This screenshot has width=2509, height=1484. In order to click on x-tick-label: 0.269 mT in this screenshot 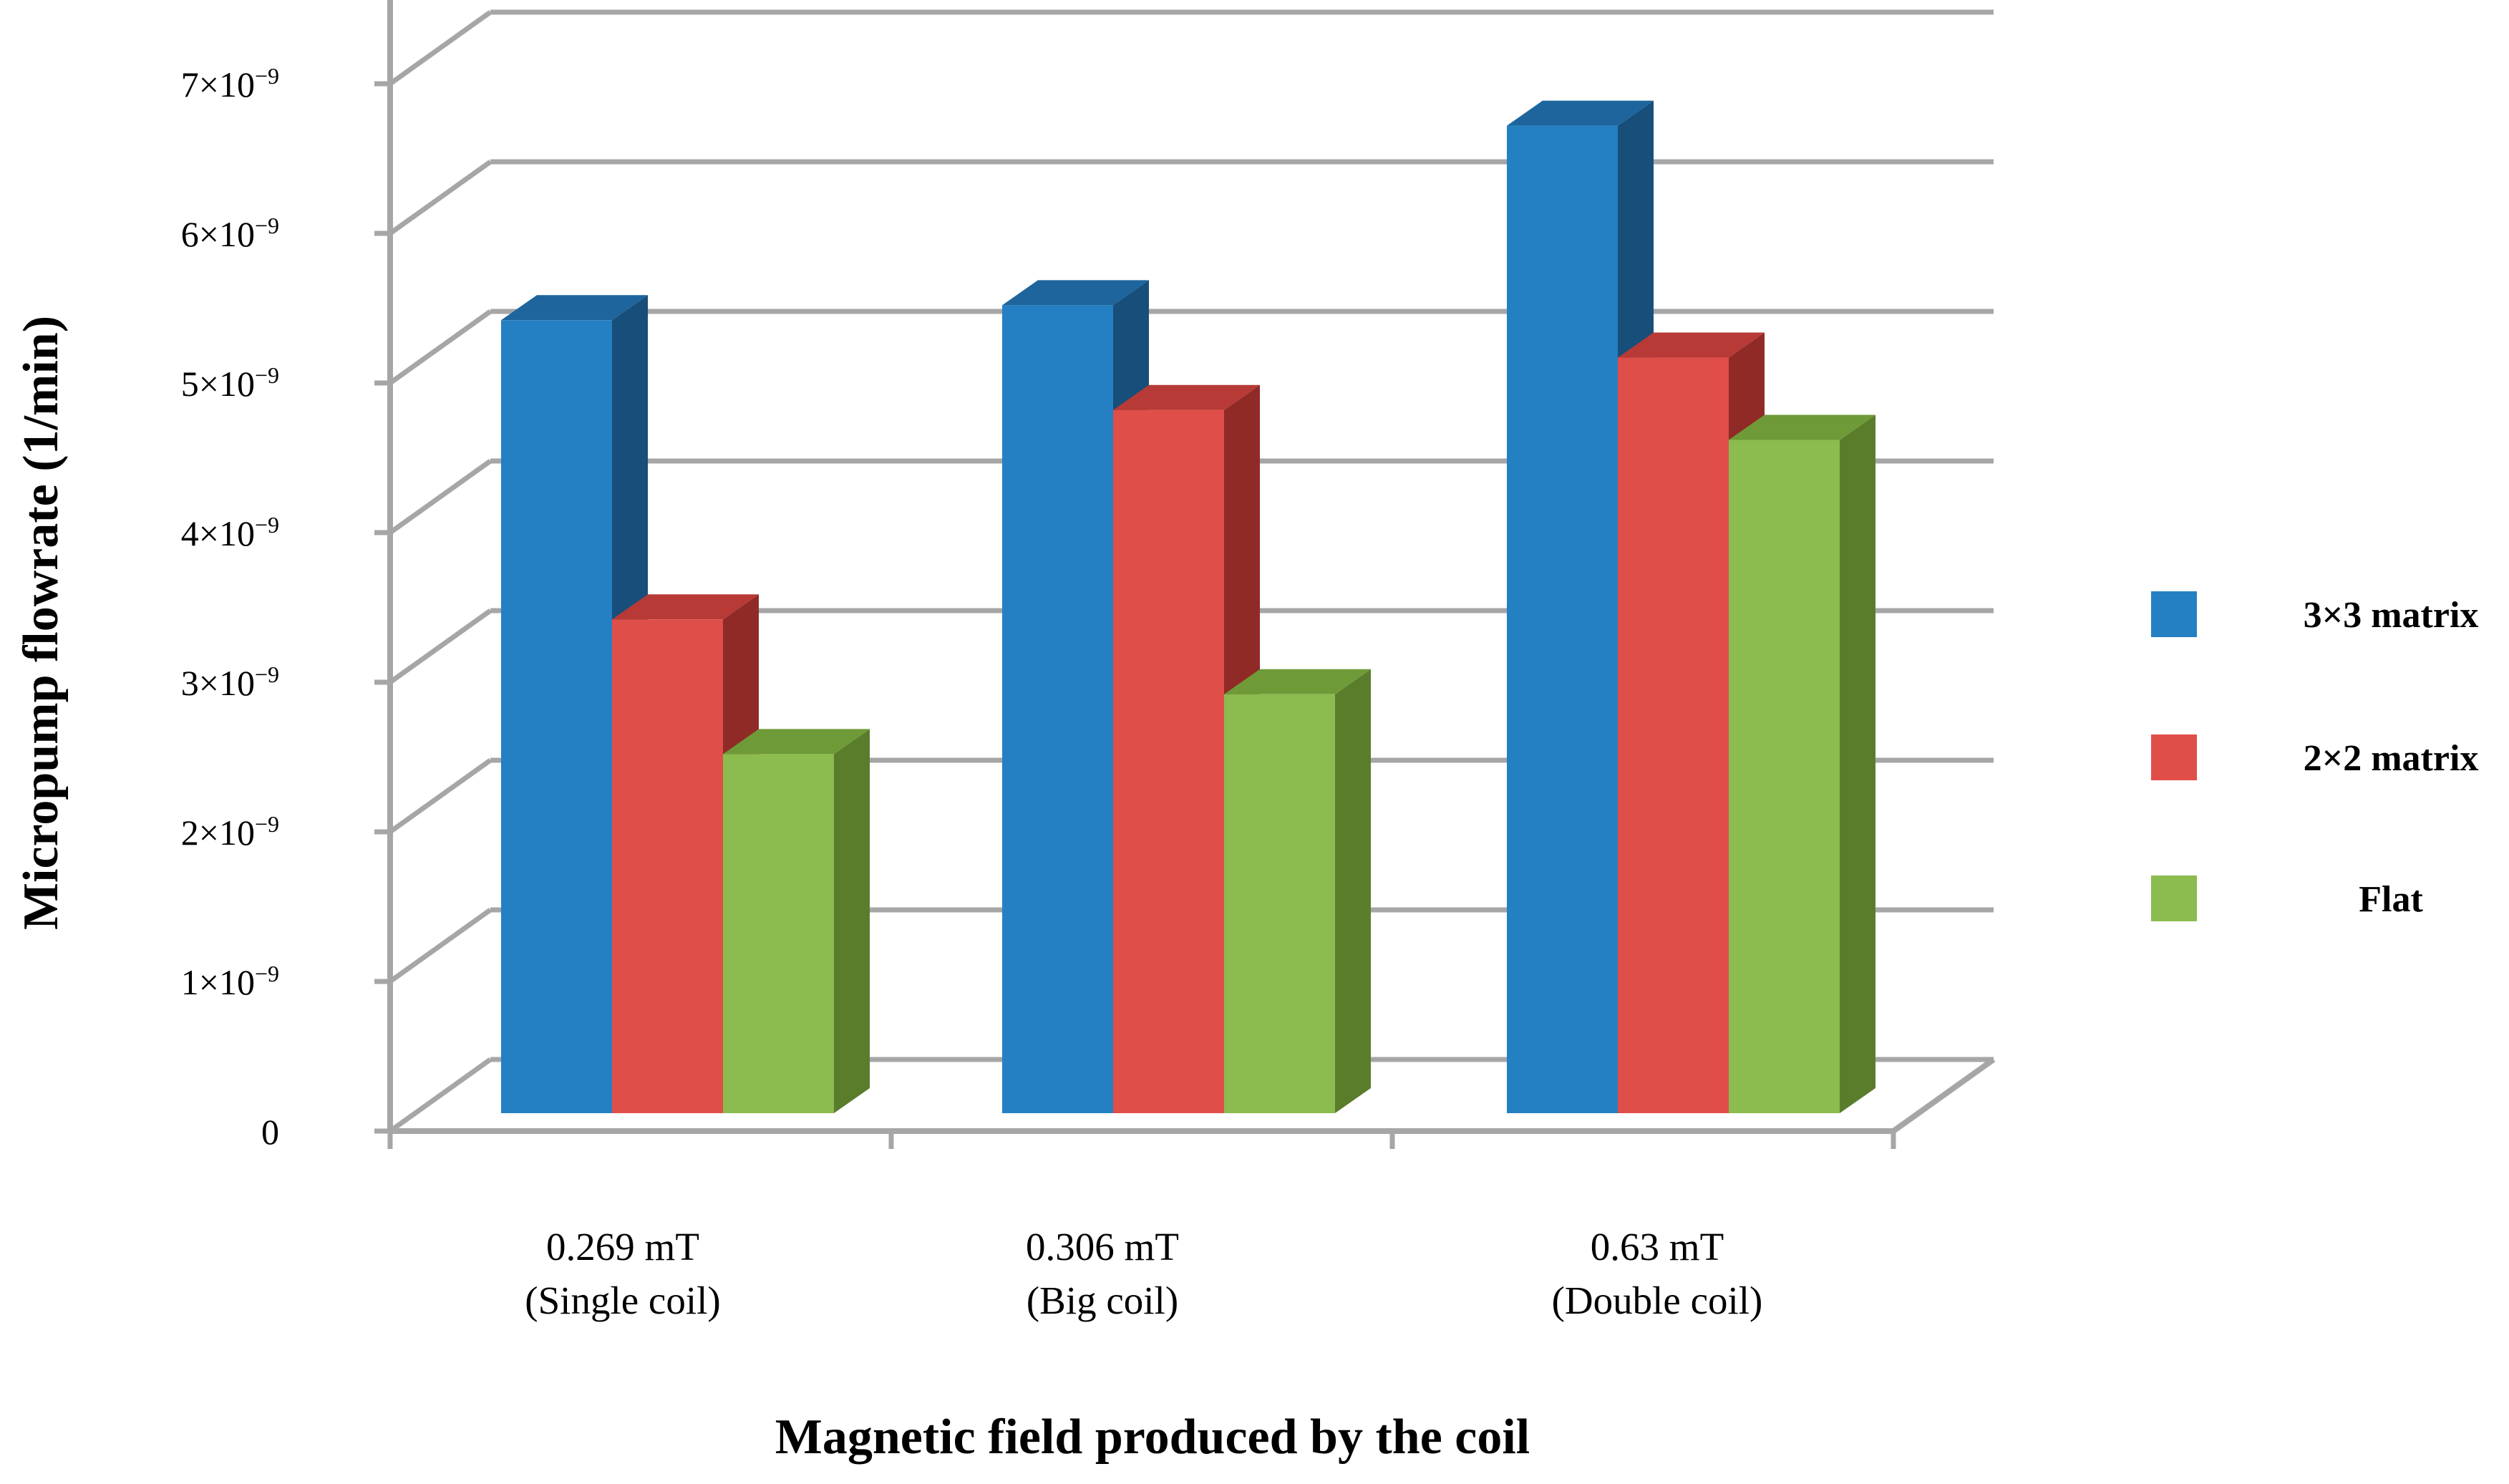, I will do `click(622, 1247)`.